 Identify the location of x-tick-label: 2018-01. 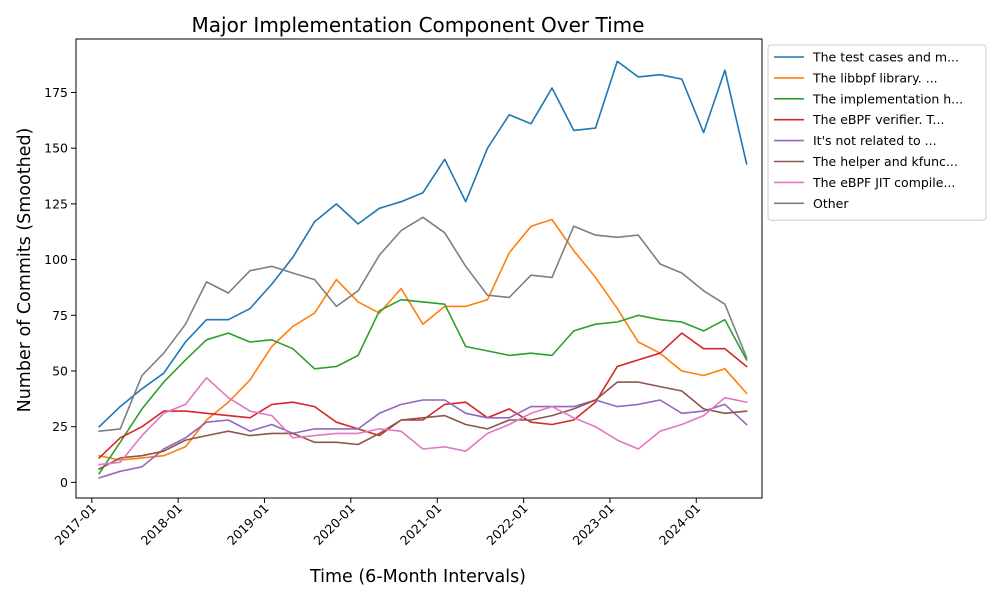
(162, 525).